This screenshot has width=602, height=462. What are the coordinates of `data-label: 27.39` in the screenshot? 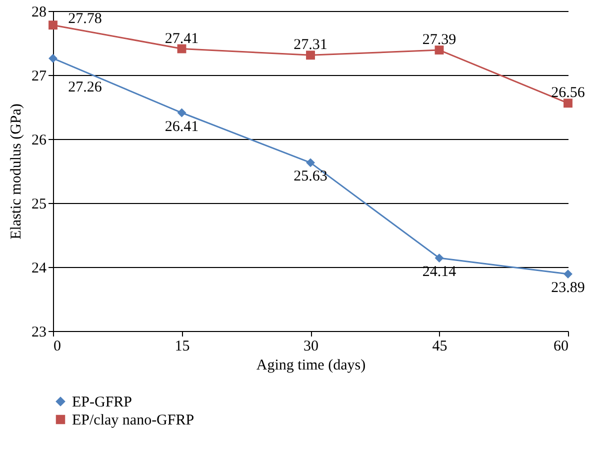 It's located at (439, 40).